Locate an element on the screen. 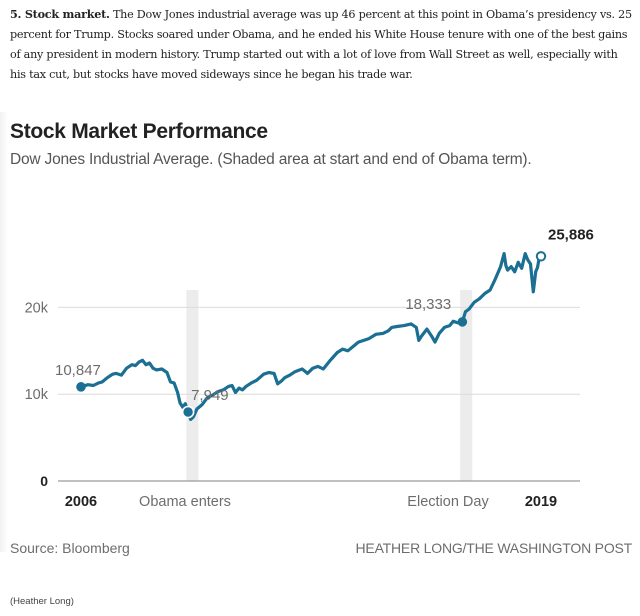 Image resolution: width=640 pixels, height=616 pixels. annotation-label: 18,333 is located at coordinates (428, 304).